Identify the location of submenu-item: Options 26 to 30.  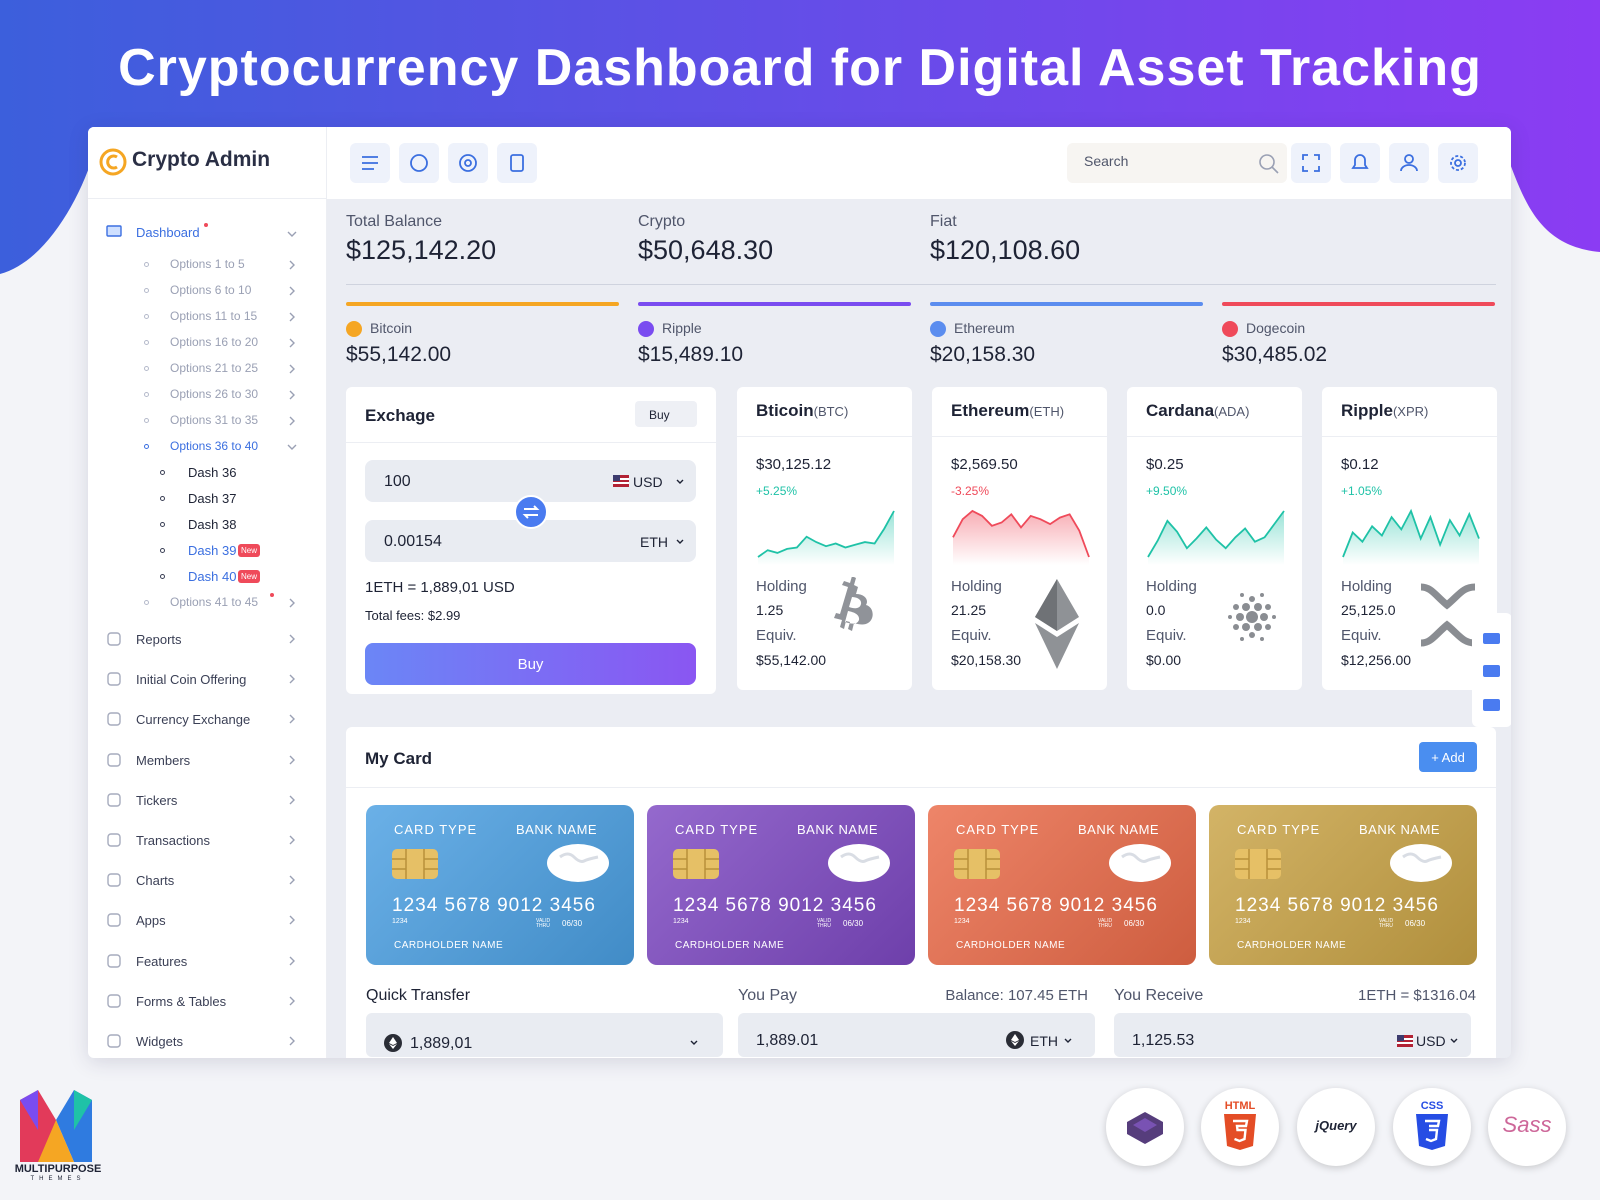
(214, 394).